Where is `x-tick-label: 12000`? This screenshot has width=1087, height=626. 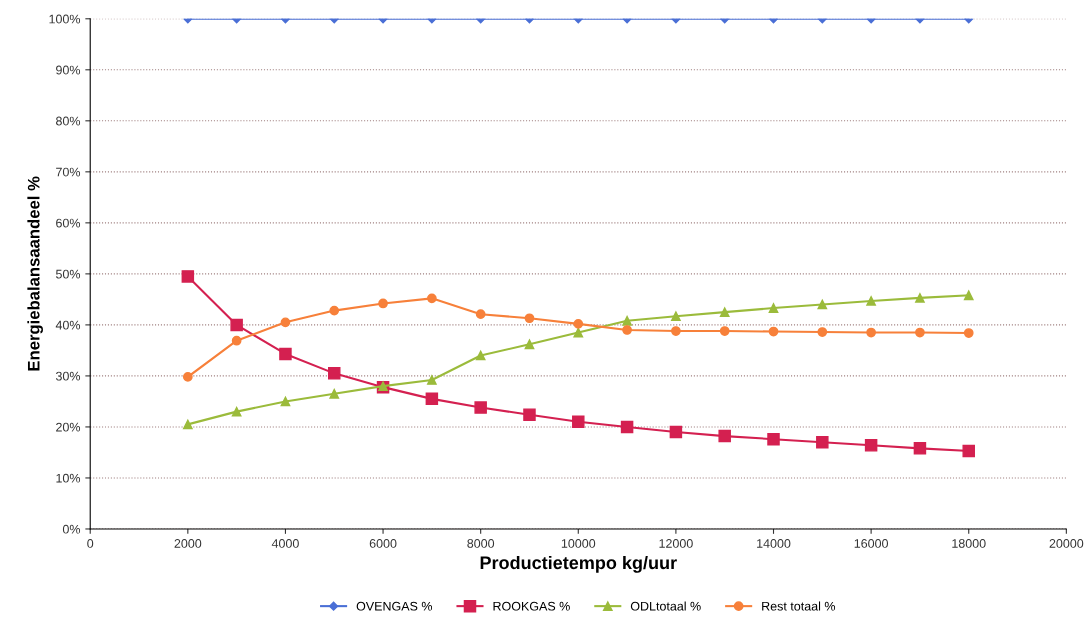 x-tick-label: 12000 is located at coordinates (676, 543).